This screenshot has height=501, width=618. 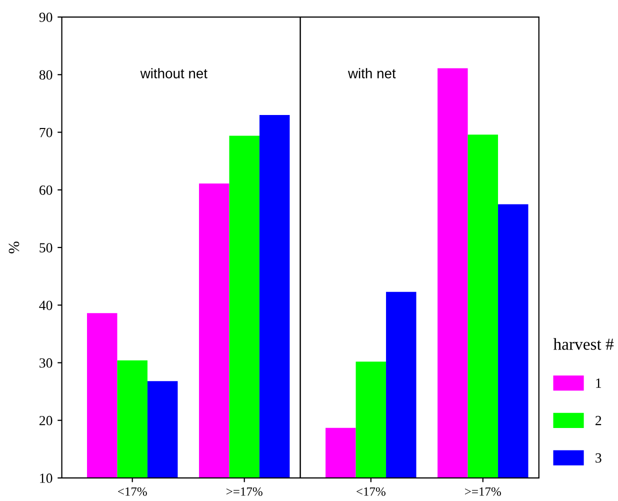 What do you see at coordinates (46, 363) in the screenshot?
I see `y-tick-label: 30` at bounding box center [46, 363].